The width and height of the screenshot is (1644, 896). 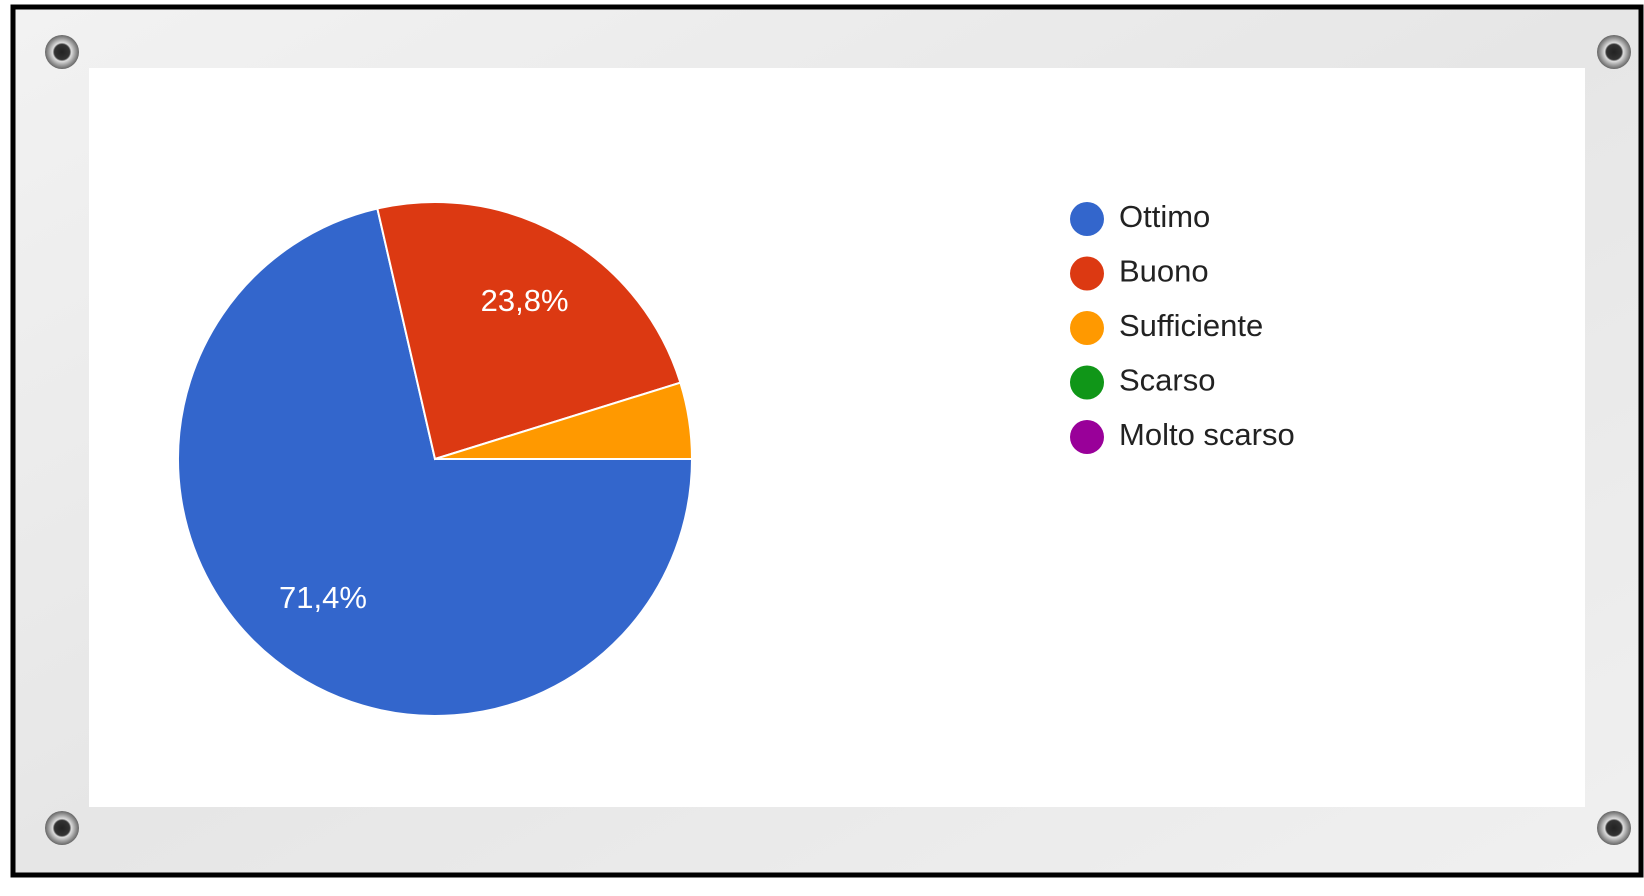 What do you see at coordinates (529, 331) in the screenshot?
I see `pie-slice` at bounding box center [529, 331].